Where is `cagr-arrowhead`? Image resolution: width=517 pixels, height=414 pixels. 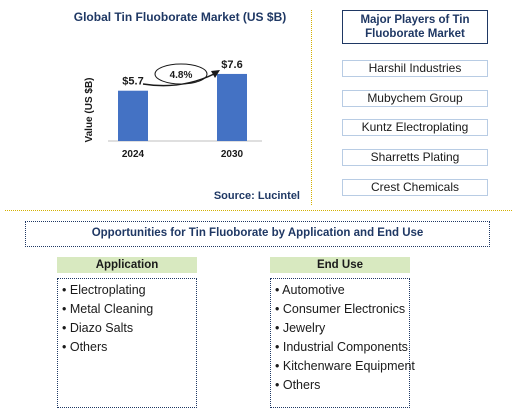 cagr-arrowhead is located at coordinates (215, 74).